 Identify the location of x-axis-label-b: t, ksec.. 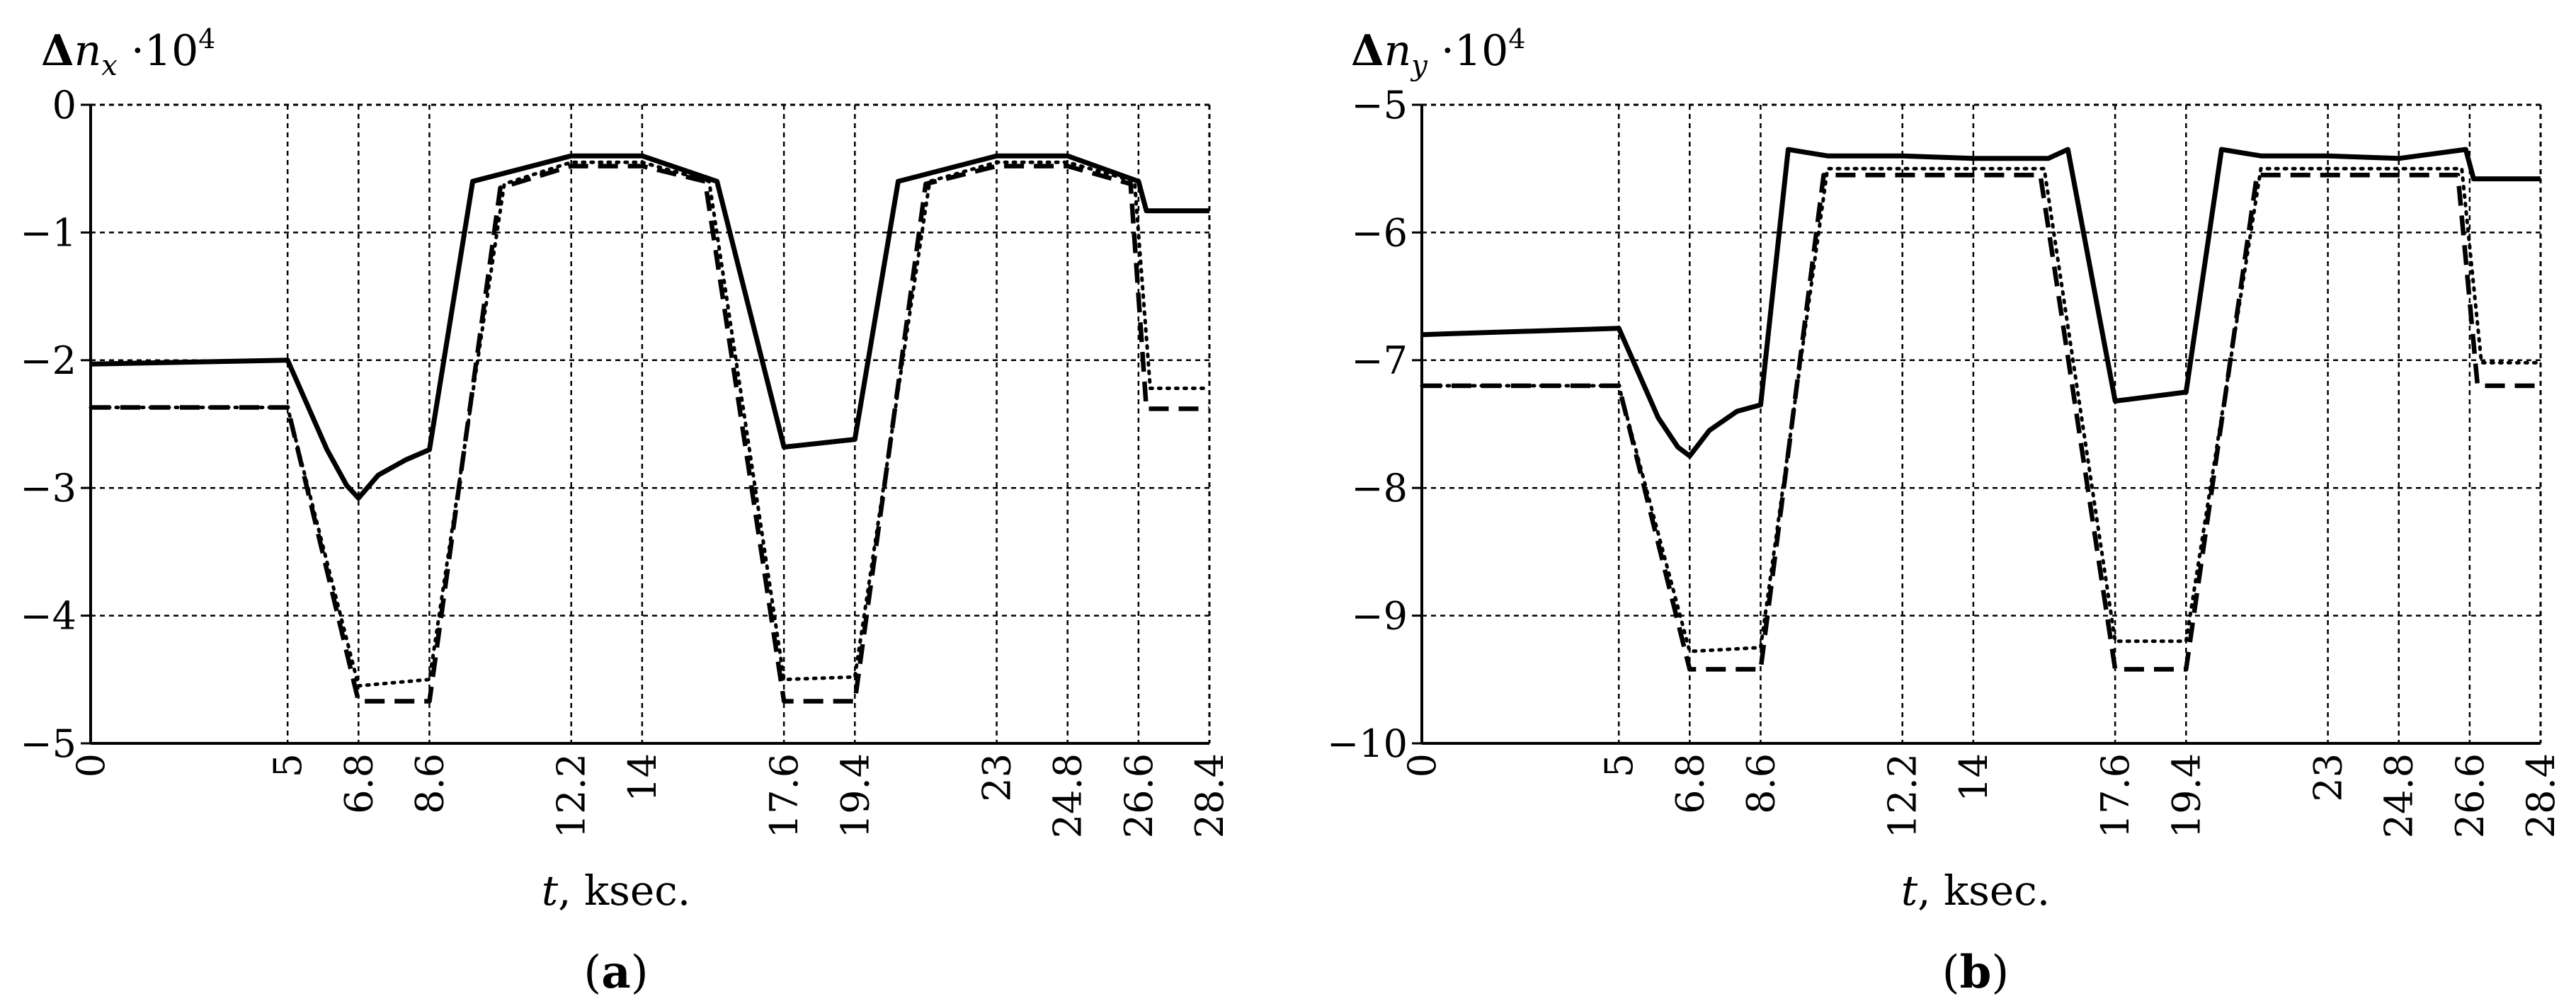
(1975, 891).